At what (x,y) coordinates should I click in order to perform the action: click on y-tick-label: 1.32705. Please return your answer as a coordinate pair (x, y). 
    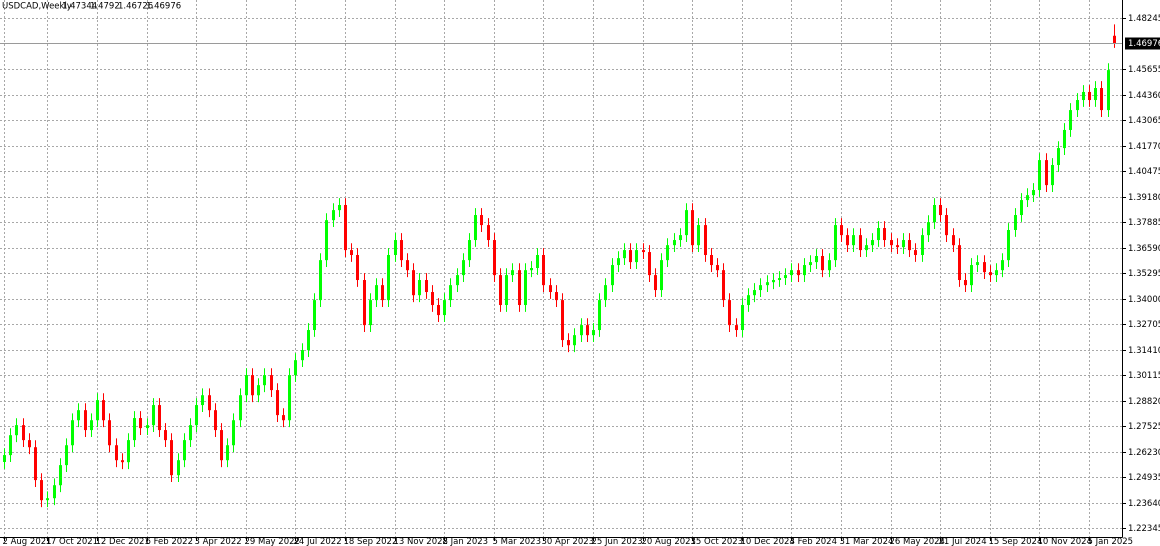
    Looking at the image, I should click on (1144, 325).